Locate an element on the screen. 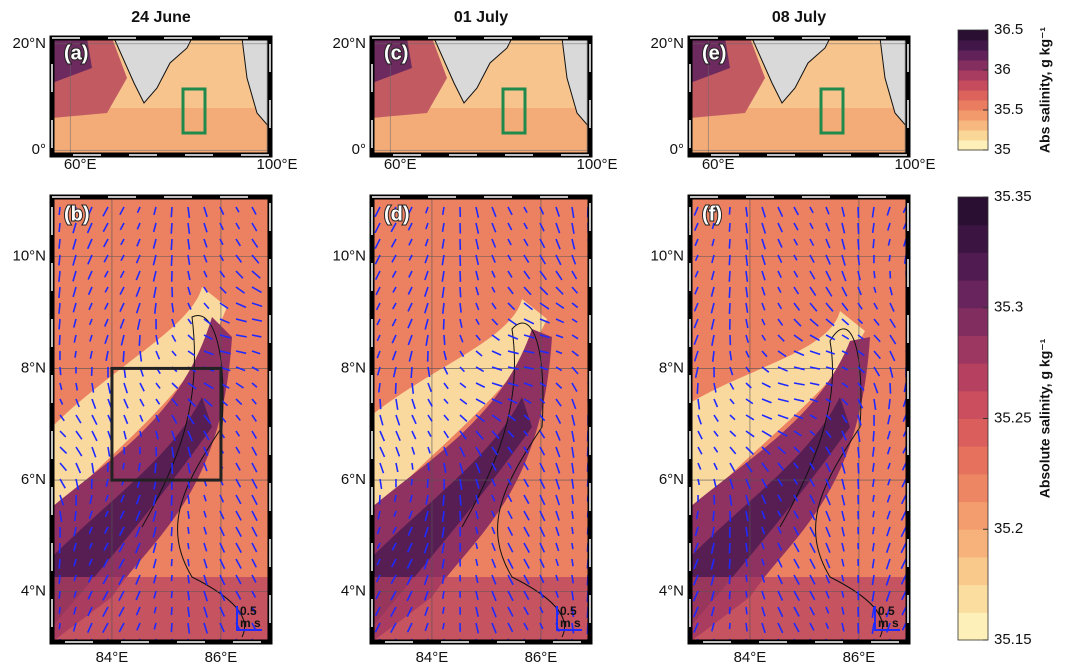 This screenshot has width=1069, height=670. contour is located at coordinates (193, 476).